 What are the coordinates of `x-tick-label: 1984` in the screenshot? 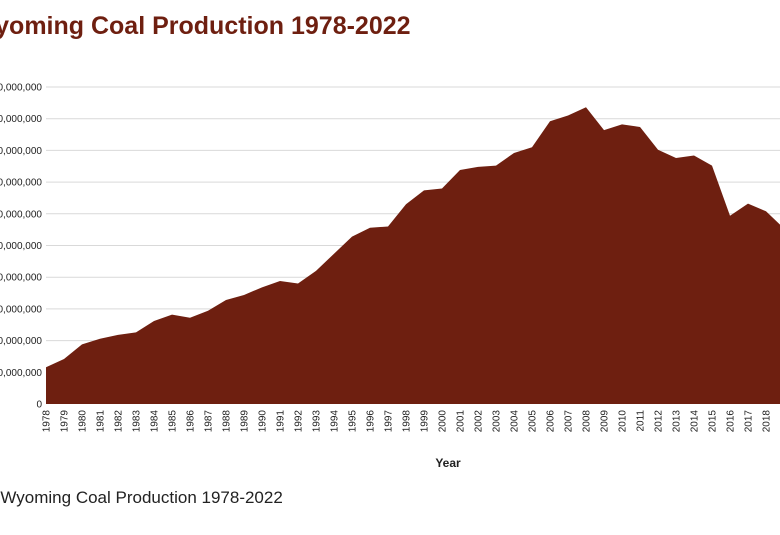 It's located at (155, 421).